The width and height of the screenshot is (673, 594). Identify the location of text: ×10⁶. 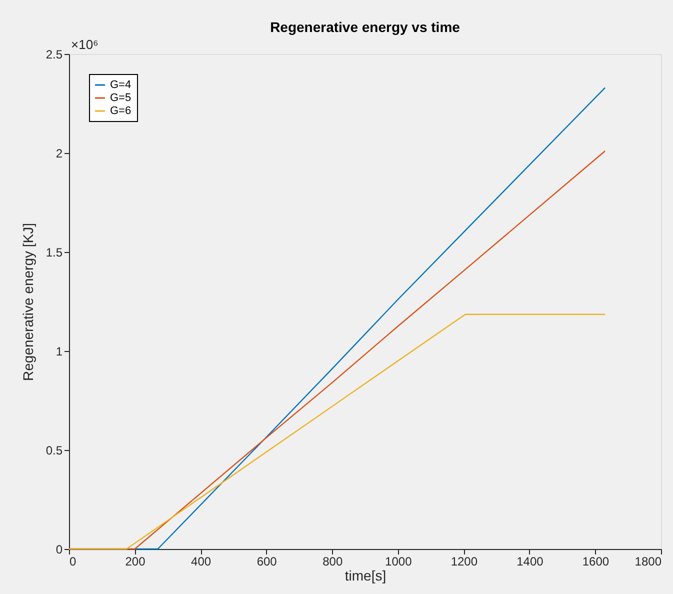
(84, 44).